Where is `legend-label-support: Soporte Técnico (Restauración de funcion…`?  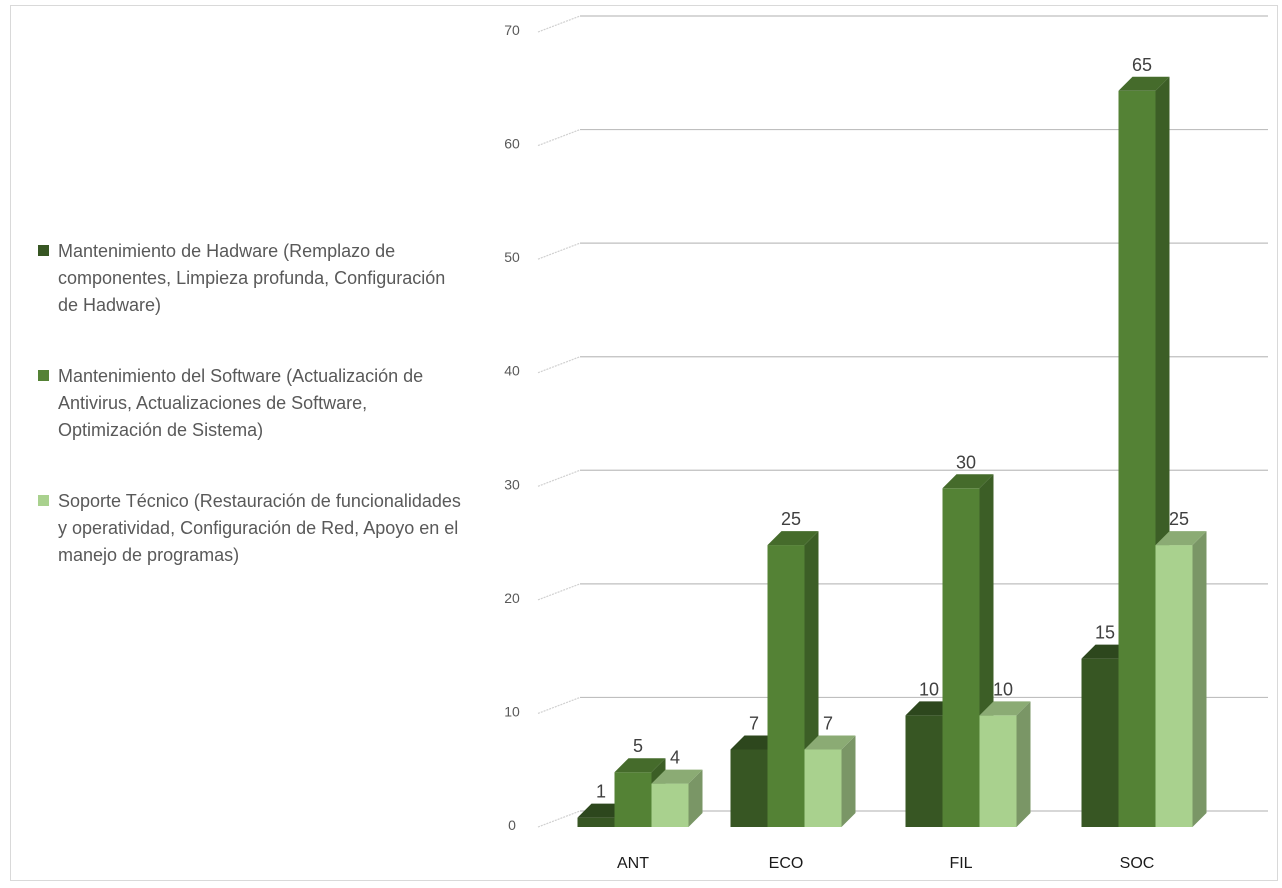 legend-label-support: Soporte Técnico (Restauración de funcion… is located at coordinates (259, 528).